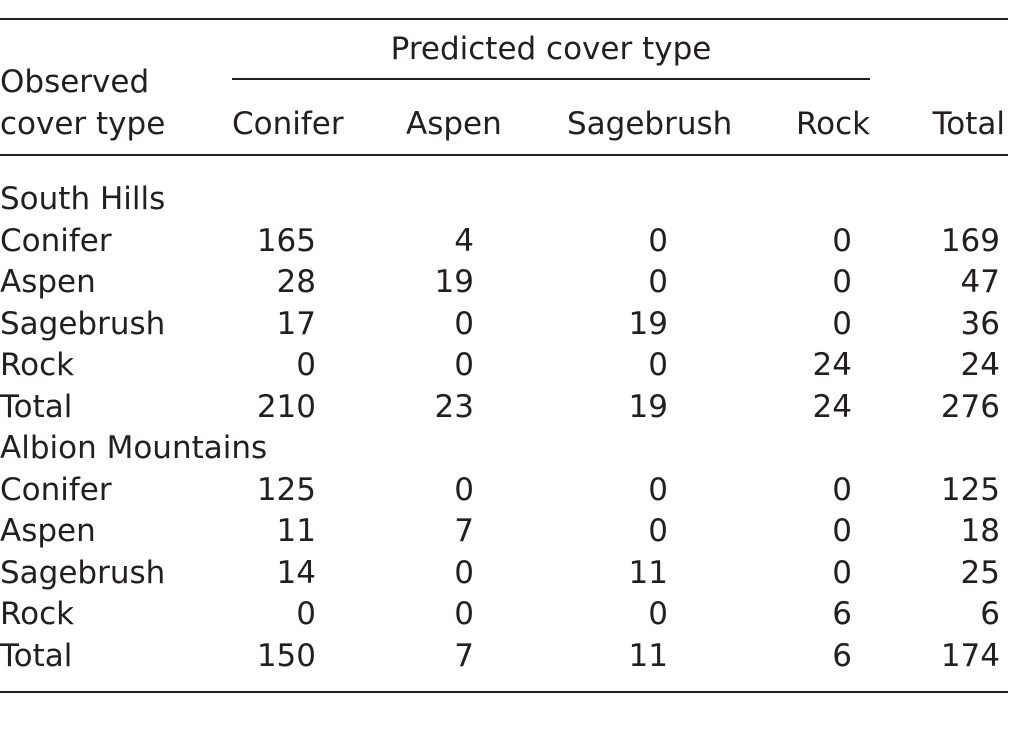  Describe the element at coordinates (970, 655) in the screenshot. I see `table-cell: 174` at that location.